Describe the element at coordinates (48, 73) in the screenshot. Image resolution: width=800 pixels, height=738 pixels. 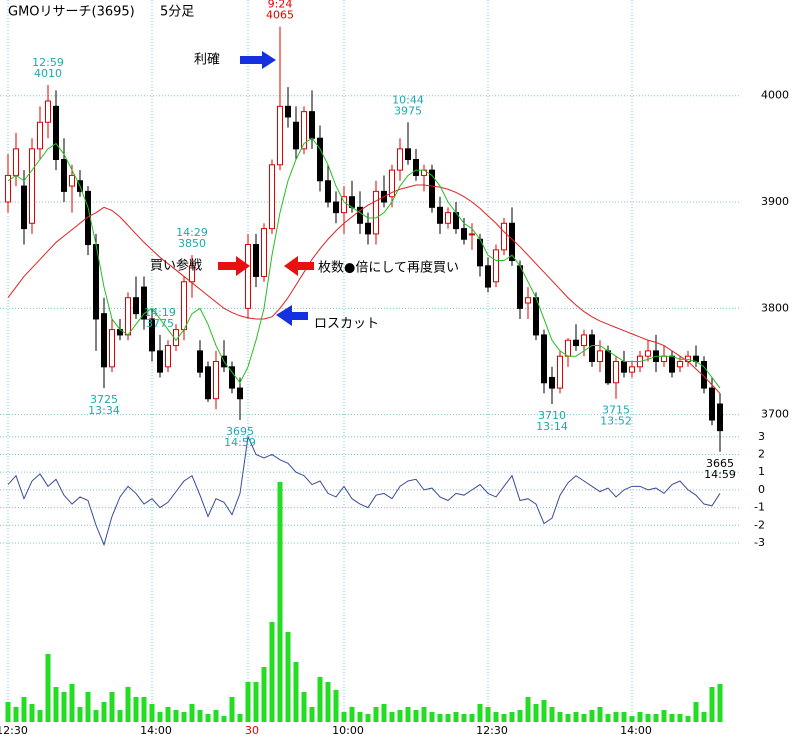
I see `extreme-price: 4010` at that location.